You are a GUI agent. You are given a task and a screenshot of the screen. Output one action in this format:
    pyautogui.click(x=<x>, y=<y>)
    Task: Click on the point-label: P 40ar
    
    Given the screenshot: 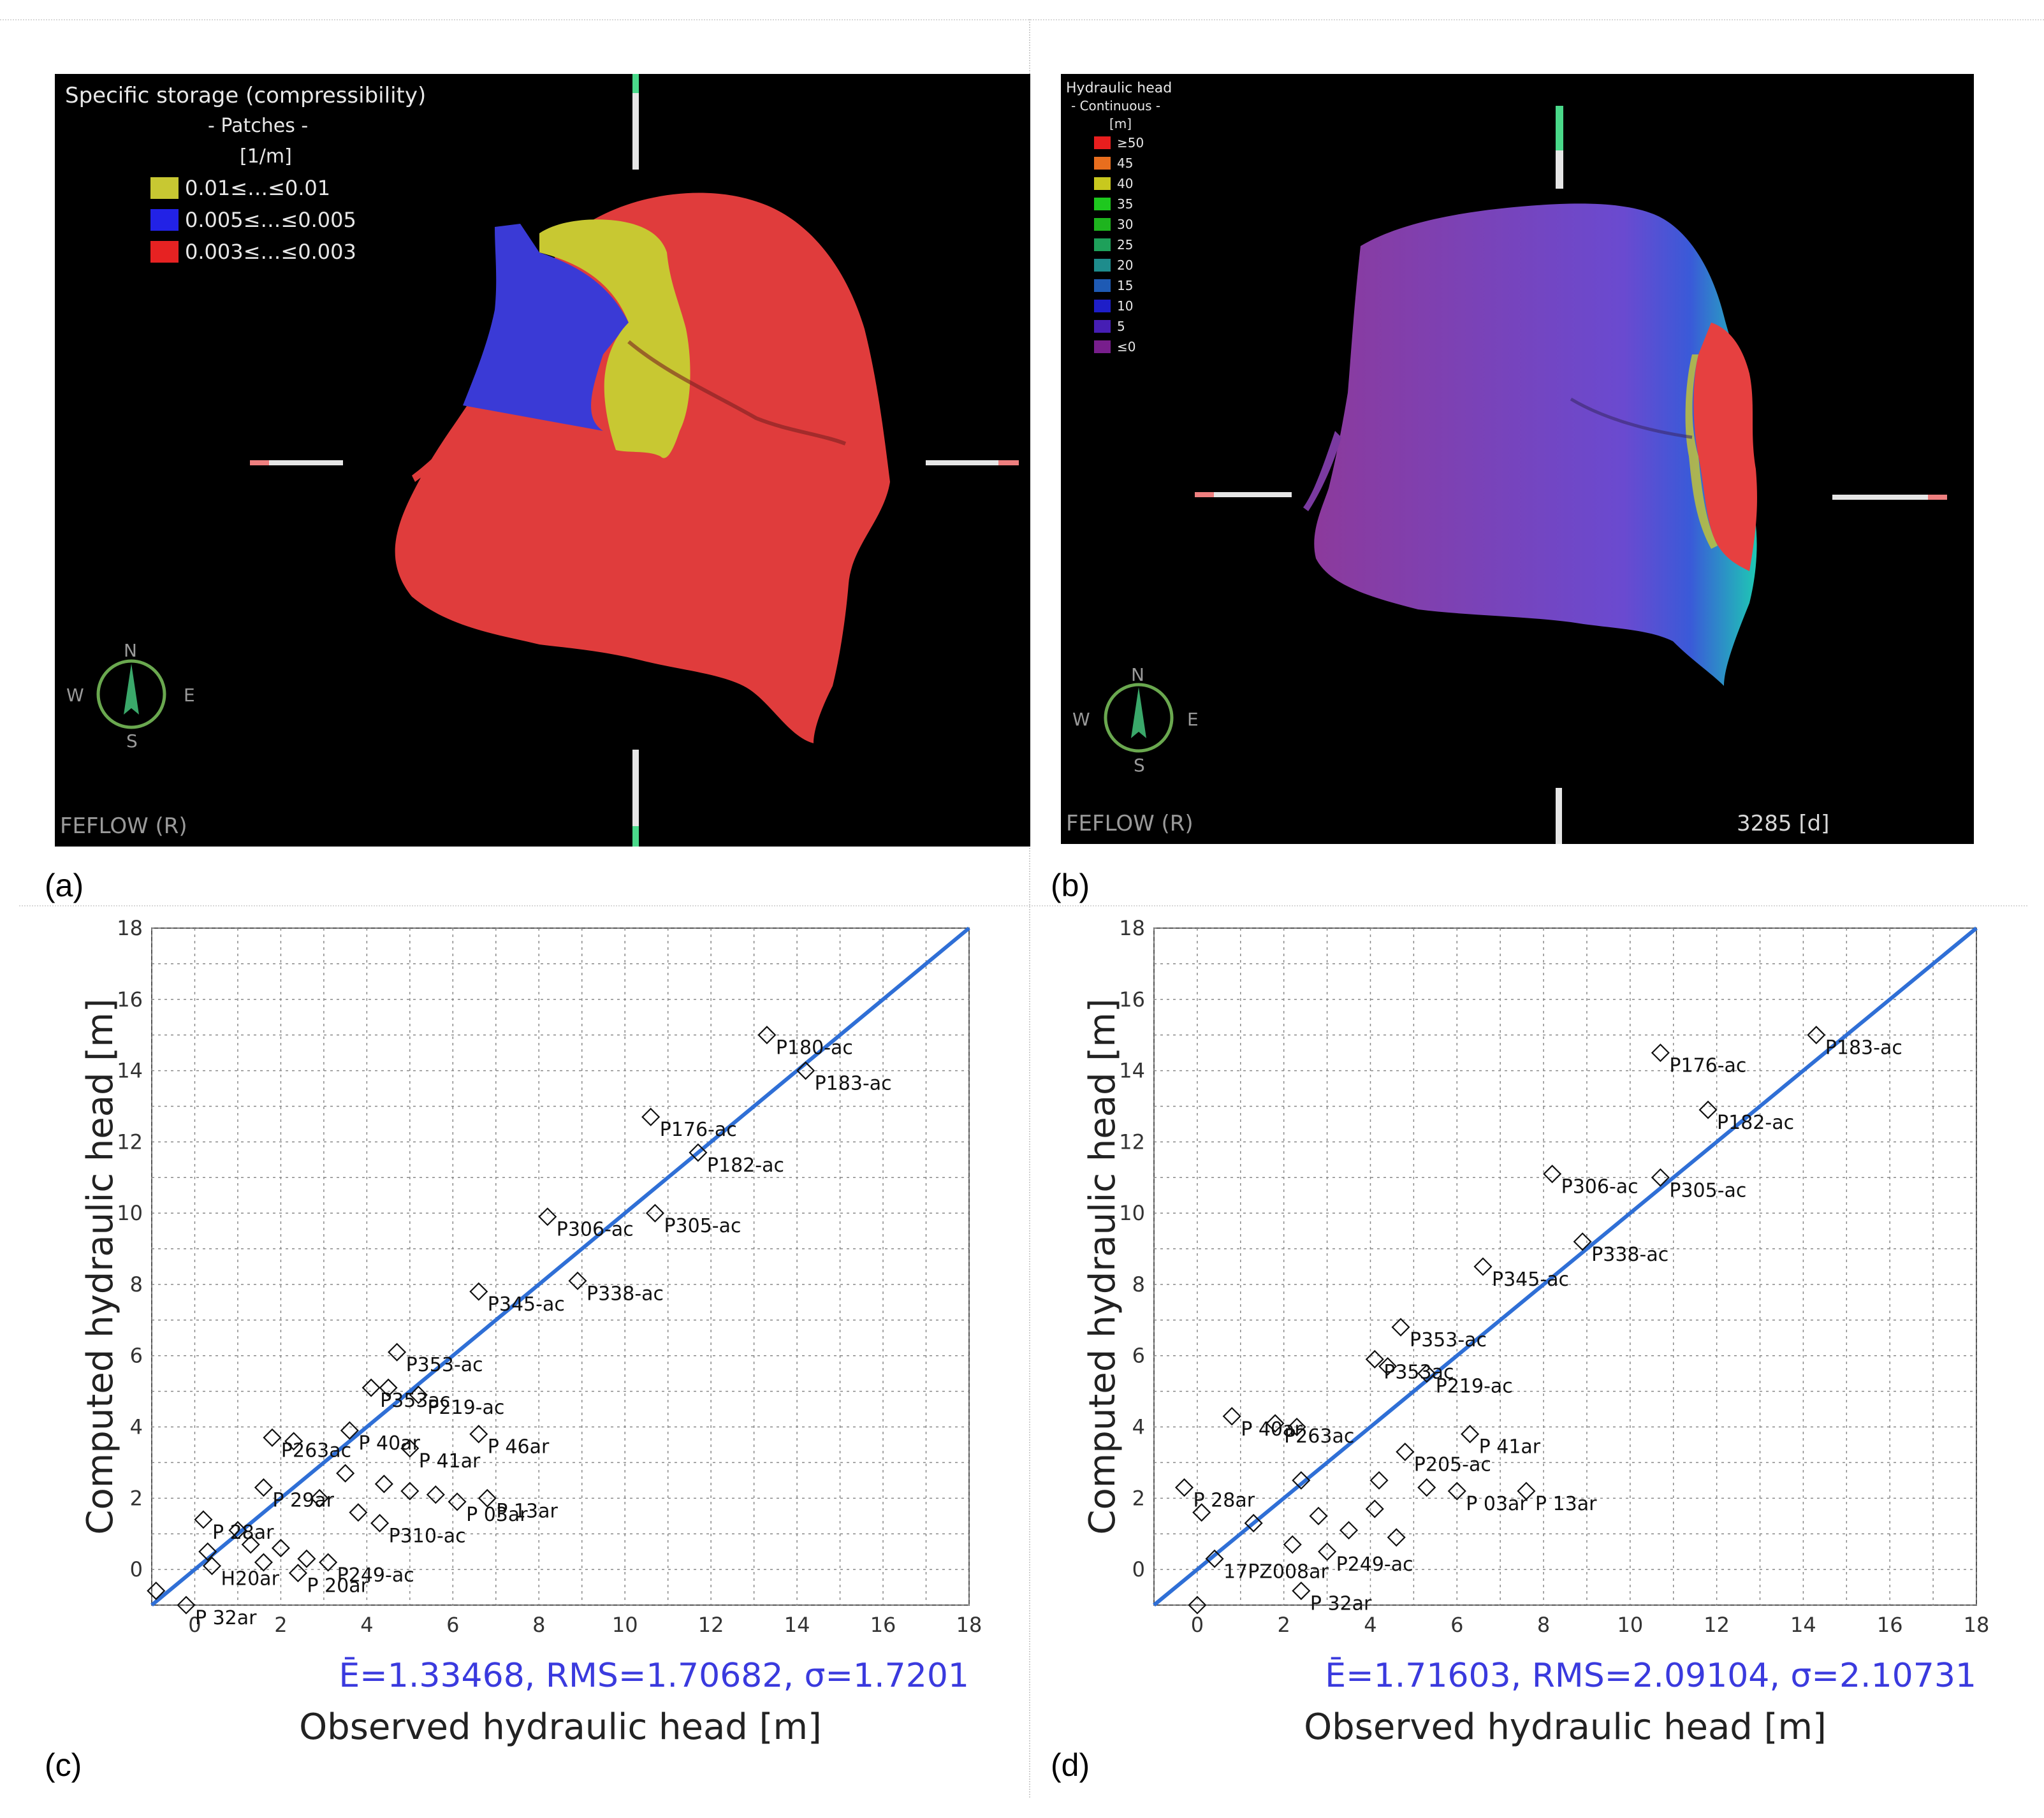 What is the action you would take?
    pyautogui.click(x=389, y=1444)
    